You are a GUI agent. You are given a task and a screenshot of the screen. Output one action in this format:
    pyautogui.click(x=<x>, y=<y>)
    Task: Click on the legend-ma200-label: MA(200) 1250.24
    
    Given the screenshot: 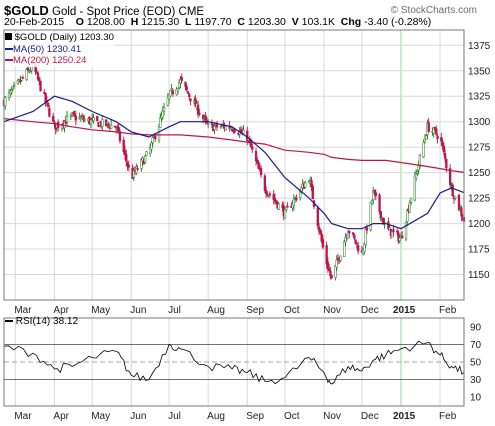 What is the action you would take?
    pyautogui.click(x=50, y=60)
    